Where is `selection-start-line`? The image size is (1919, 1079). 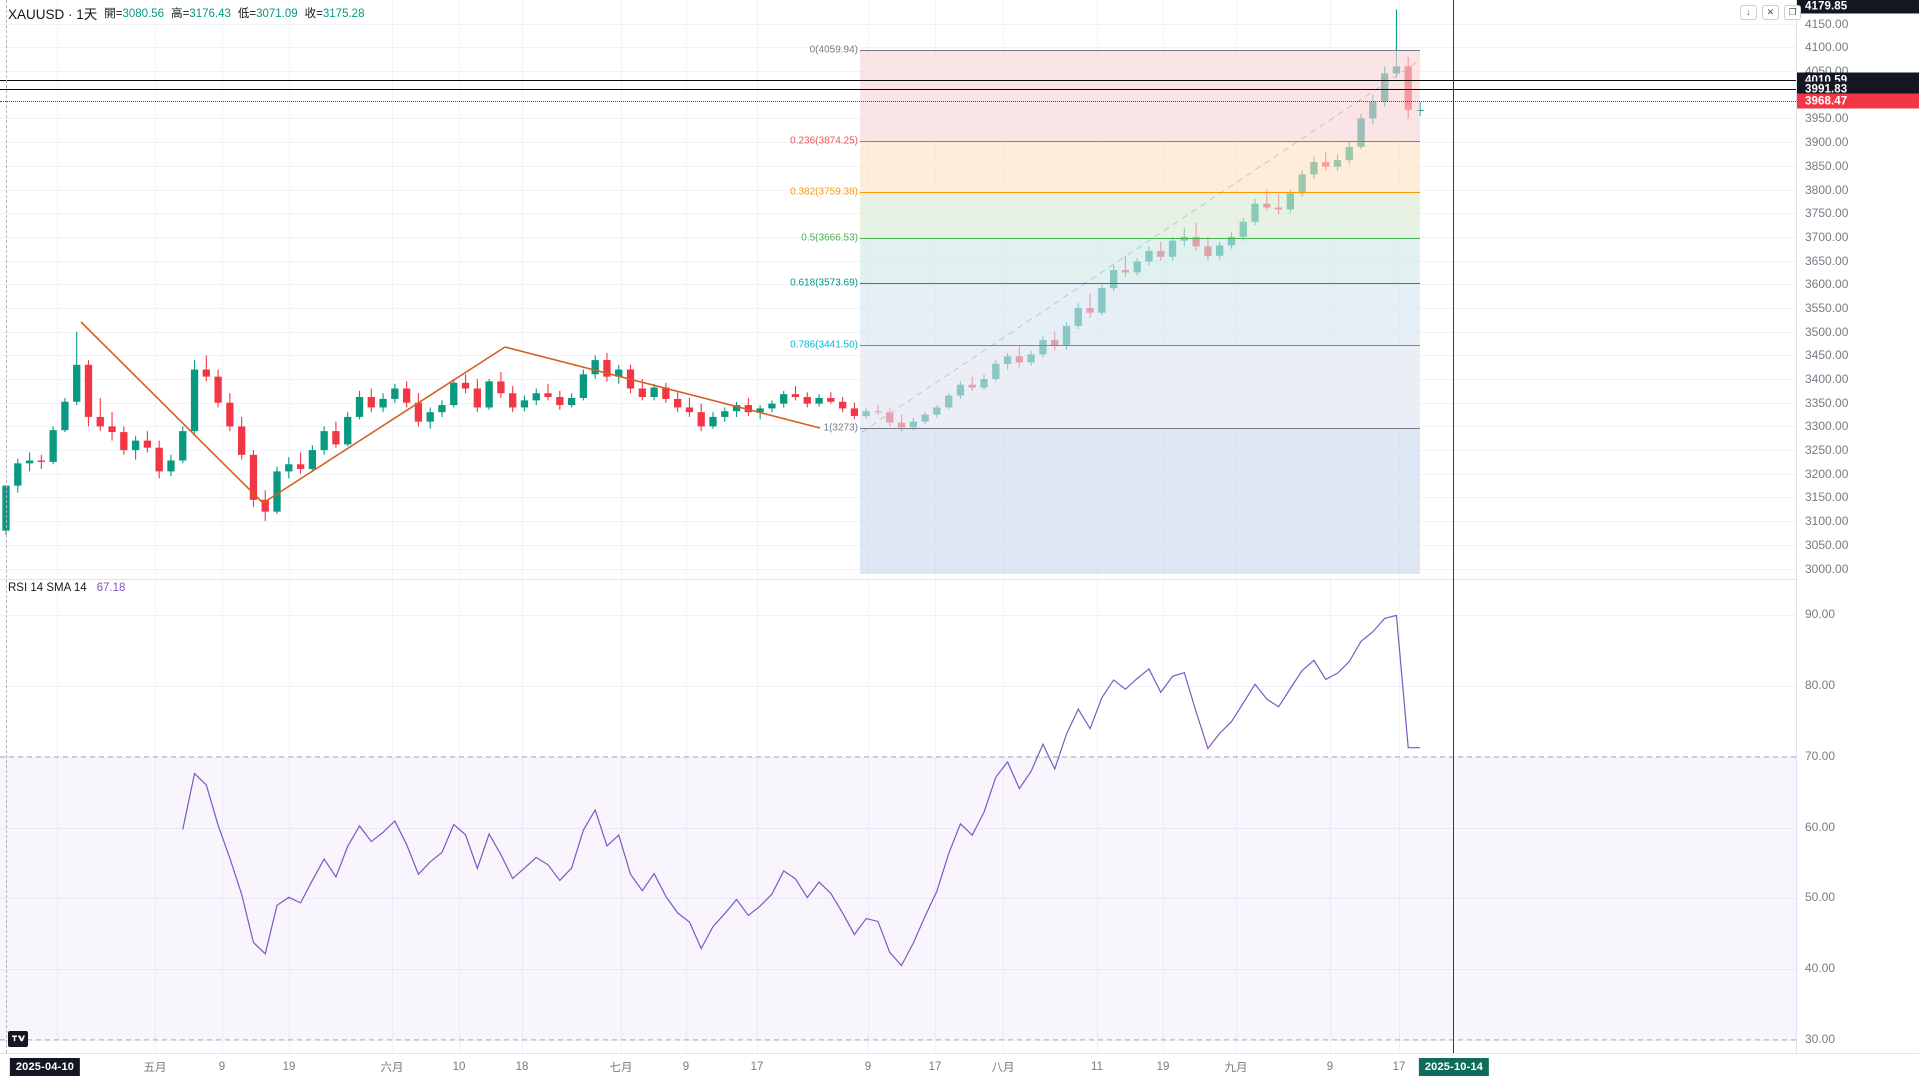 selection-start-line is located at coordinates (6, 526).